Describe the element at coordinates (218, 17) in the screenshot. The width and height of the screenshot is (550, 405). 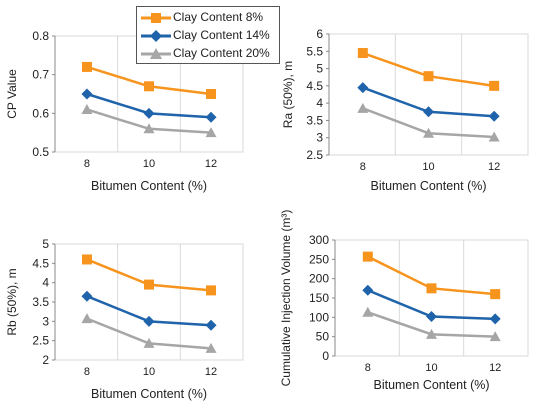
I see `legend-label: Clay Content 8%` at that location.